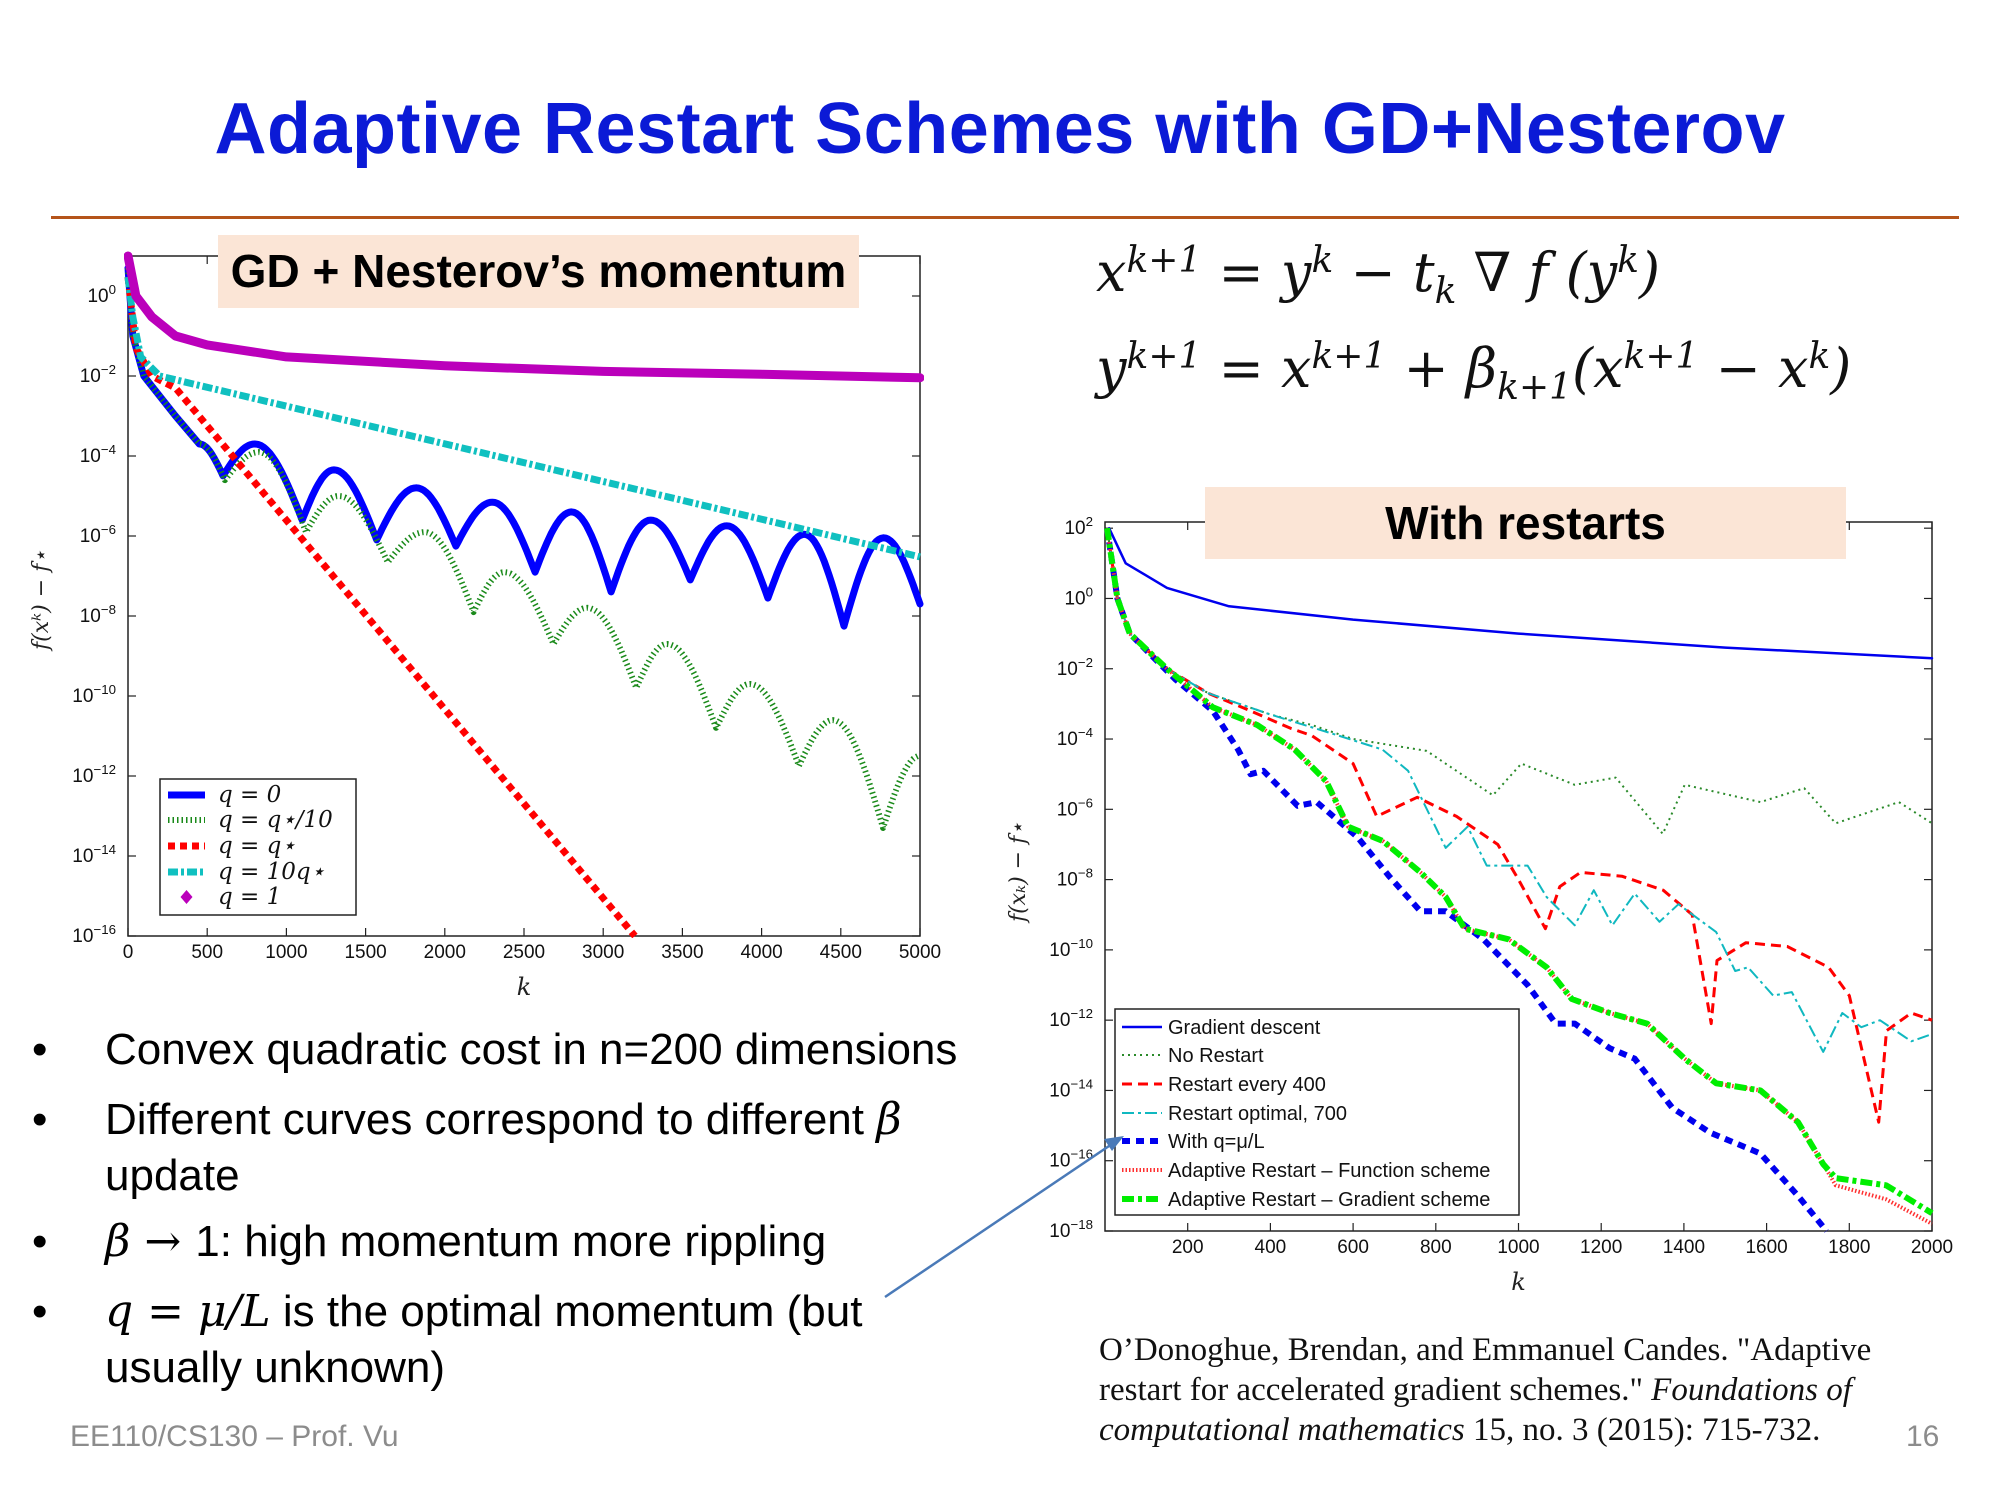  Describe the element at coordinates (603, 952) in the screenshot. I see `x-tick-label: 3000` at that location.